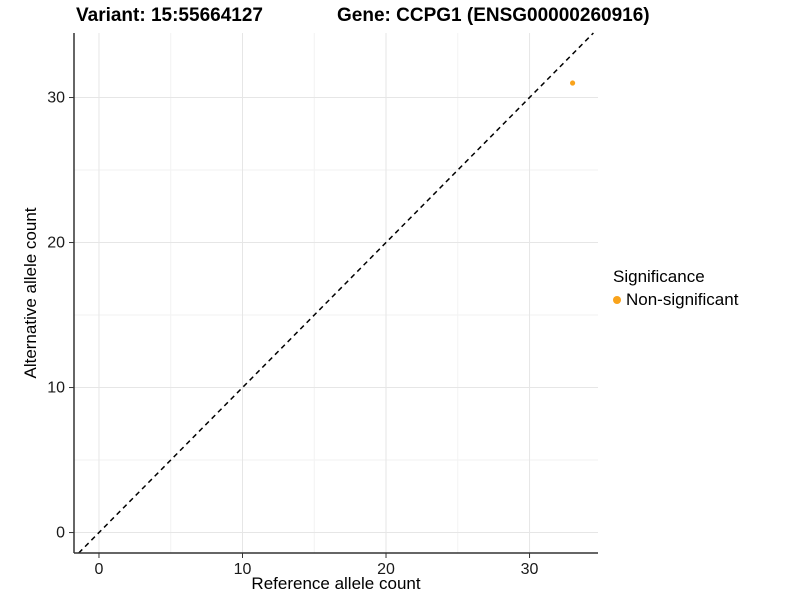 This screenshot has width=800, height=600. Describe the element at coordinates (99, 569) in the screenshot. I see `x-tick-label: 0` at that location.